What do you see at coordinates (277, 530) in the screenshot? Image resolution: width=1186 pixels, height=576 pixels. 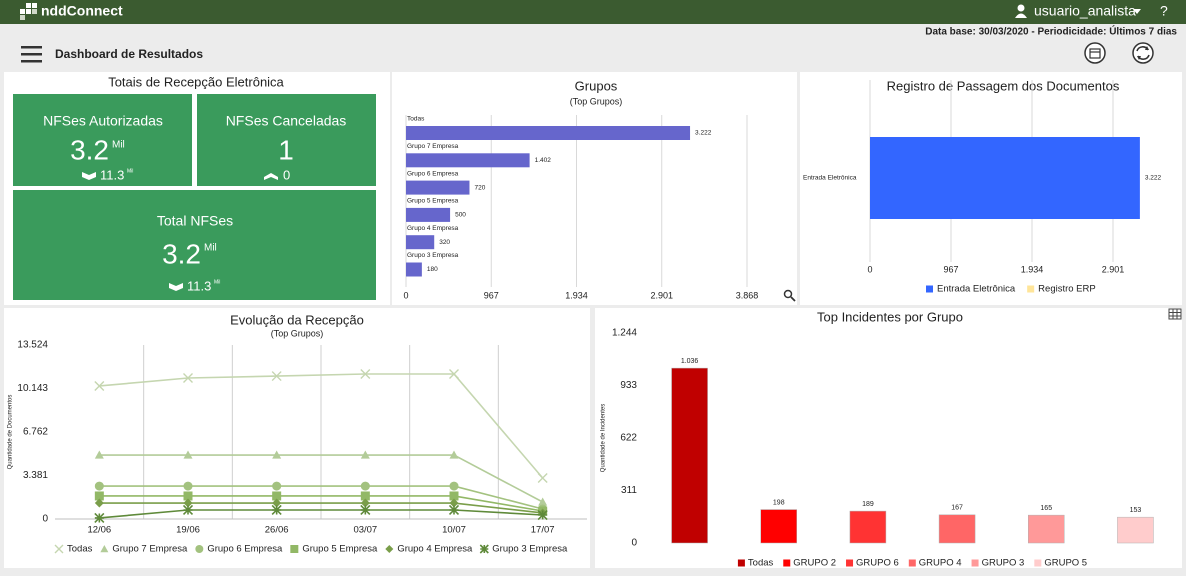 I see `x-tick-label: 26/06` at bounding box center [277, 530].